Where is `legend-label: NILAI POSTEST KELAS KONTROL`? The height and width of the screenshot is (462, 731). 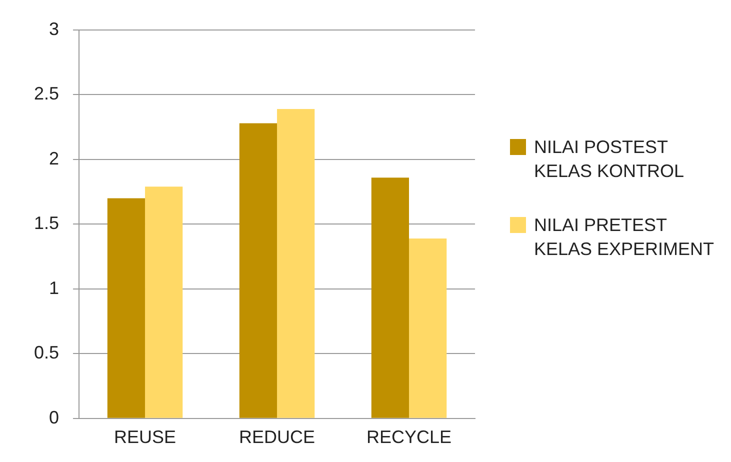 legend-label: NILAI POSTEST KELAS KONTROL is located at coordinates (610, 159).